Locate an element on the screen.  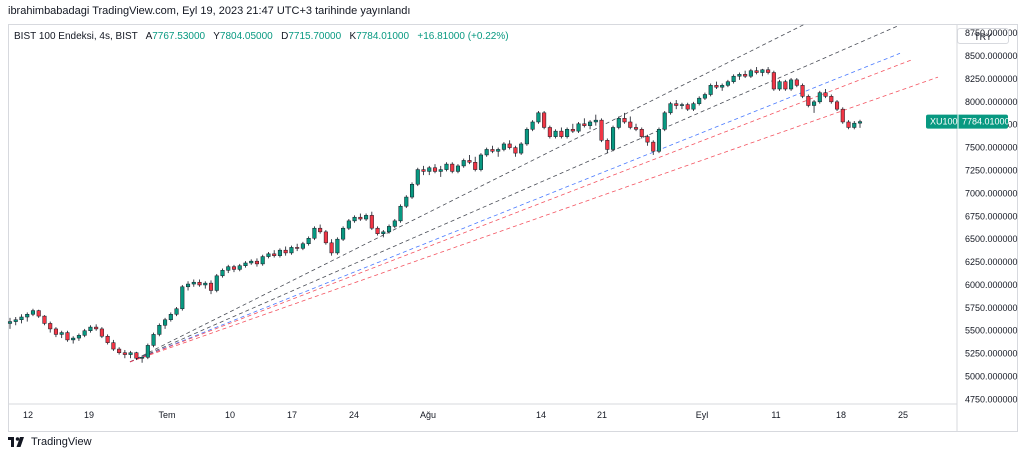
last-price-symbol: XU100 is located at coordinates (944, 122).